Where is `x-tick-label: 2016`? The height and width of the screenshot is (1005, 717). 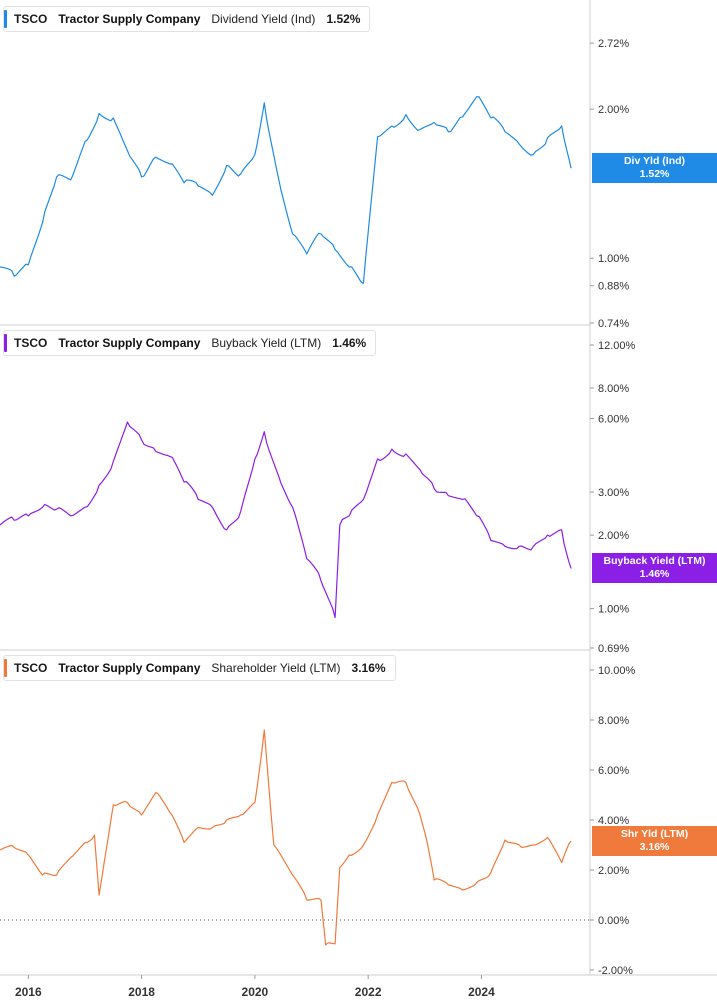 x-tick-label: 2016 is located at coordinates (28, 992).